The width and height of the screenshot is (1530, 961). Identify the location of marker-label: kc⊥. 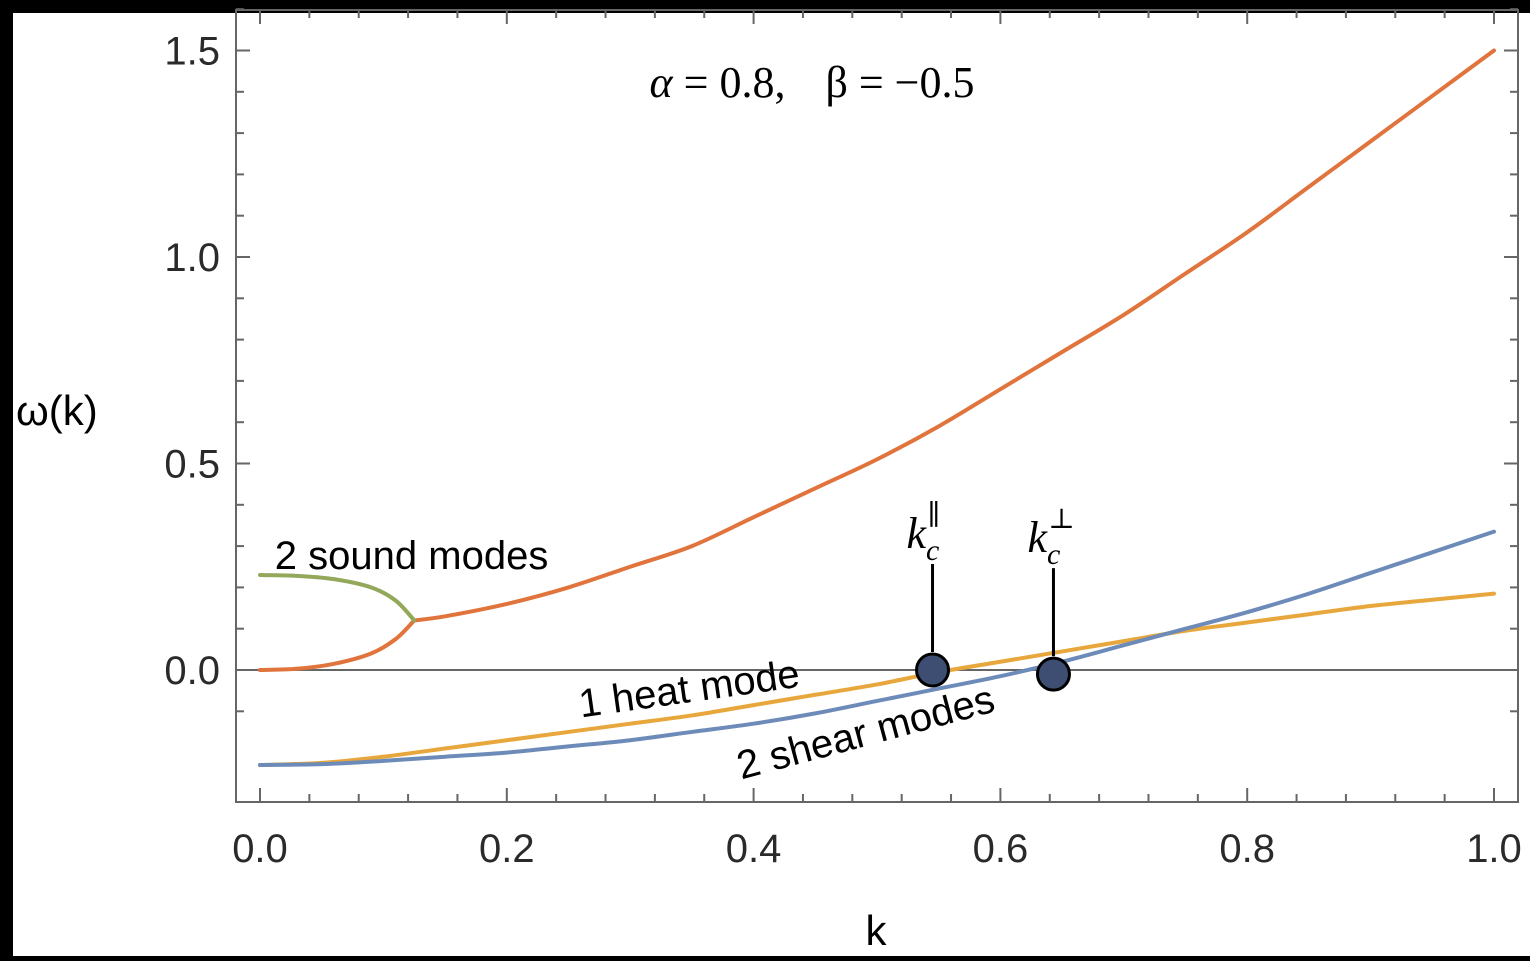
(1050, 537).